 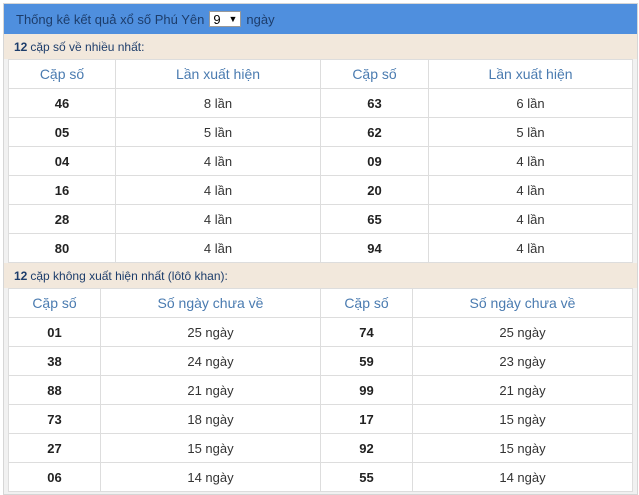 I want to click on most-label: 12 cặp số về nhiều nhất:, so click(x=320, y=46).